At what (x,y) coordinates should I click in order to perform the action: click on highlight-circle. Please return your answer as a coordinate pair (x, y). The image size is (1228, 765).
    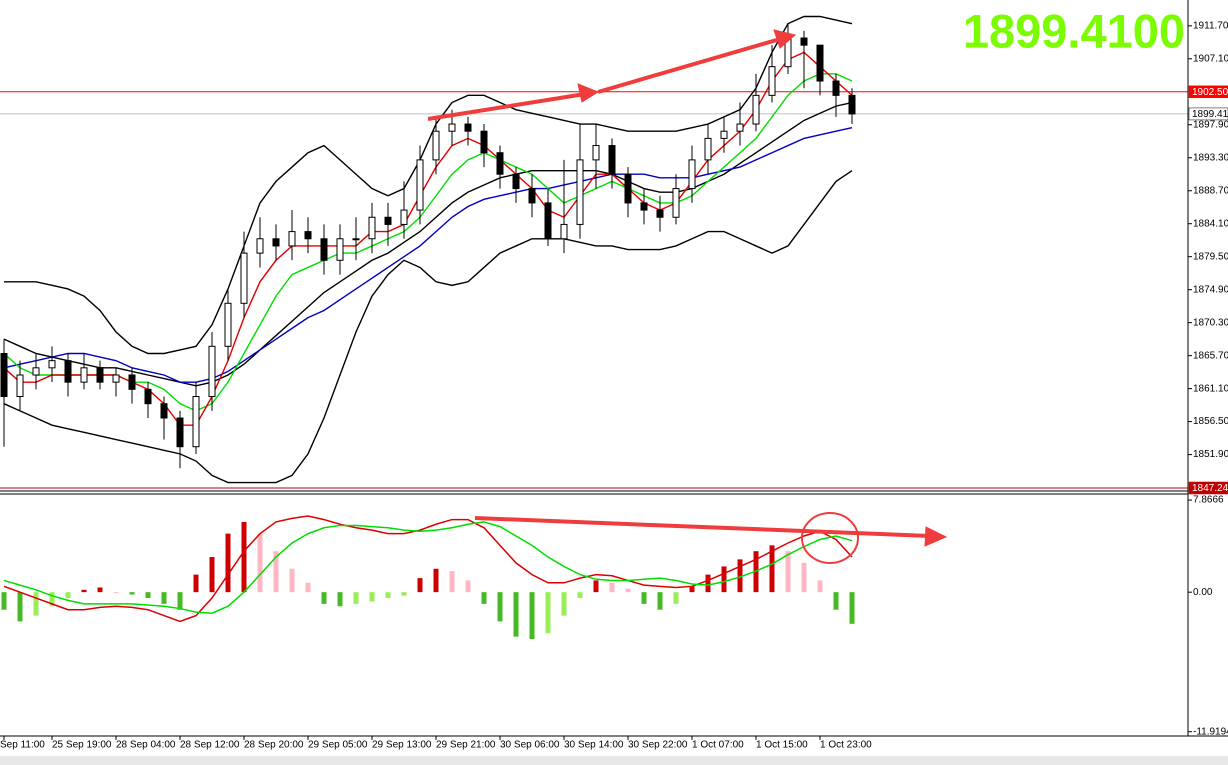
    Looking at the image, I should click on (830, 538).